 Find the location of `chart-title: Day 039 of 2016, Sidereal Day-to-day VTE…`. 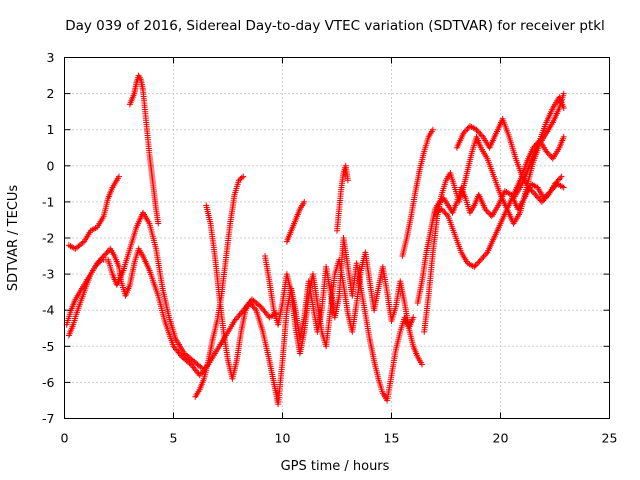

chart-title: Day 039 of 2016, Sidereal Day-to-day VTE… is located at coordinates (335, 26).